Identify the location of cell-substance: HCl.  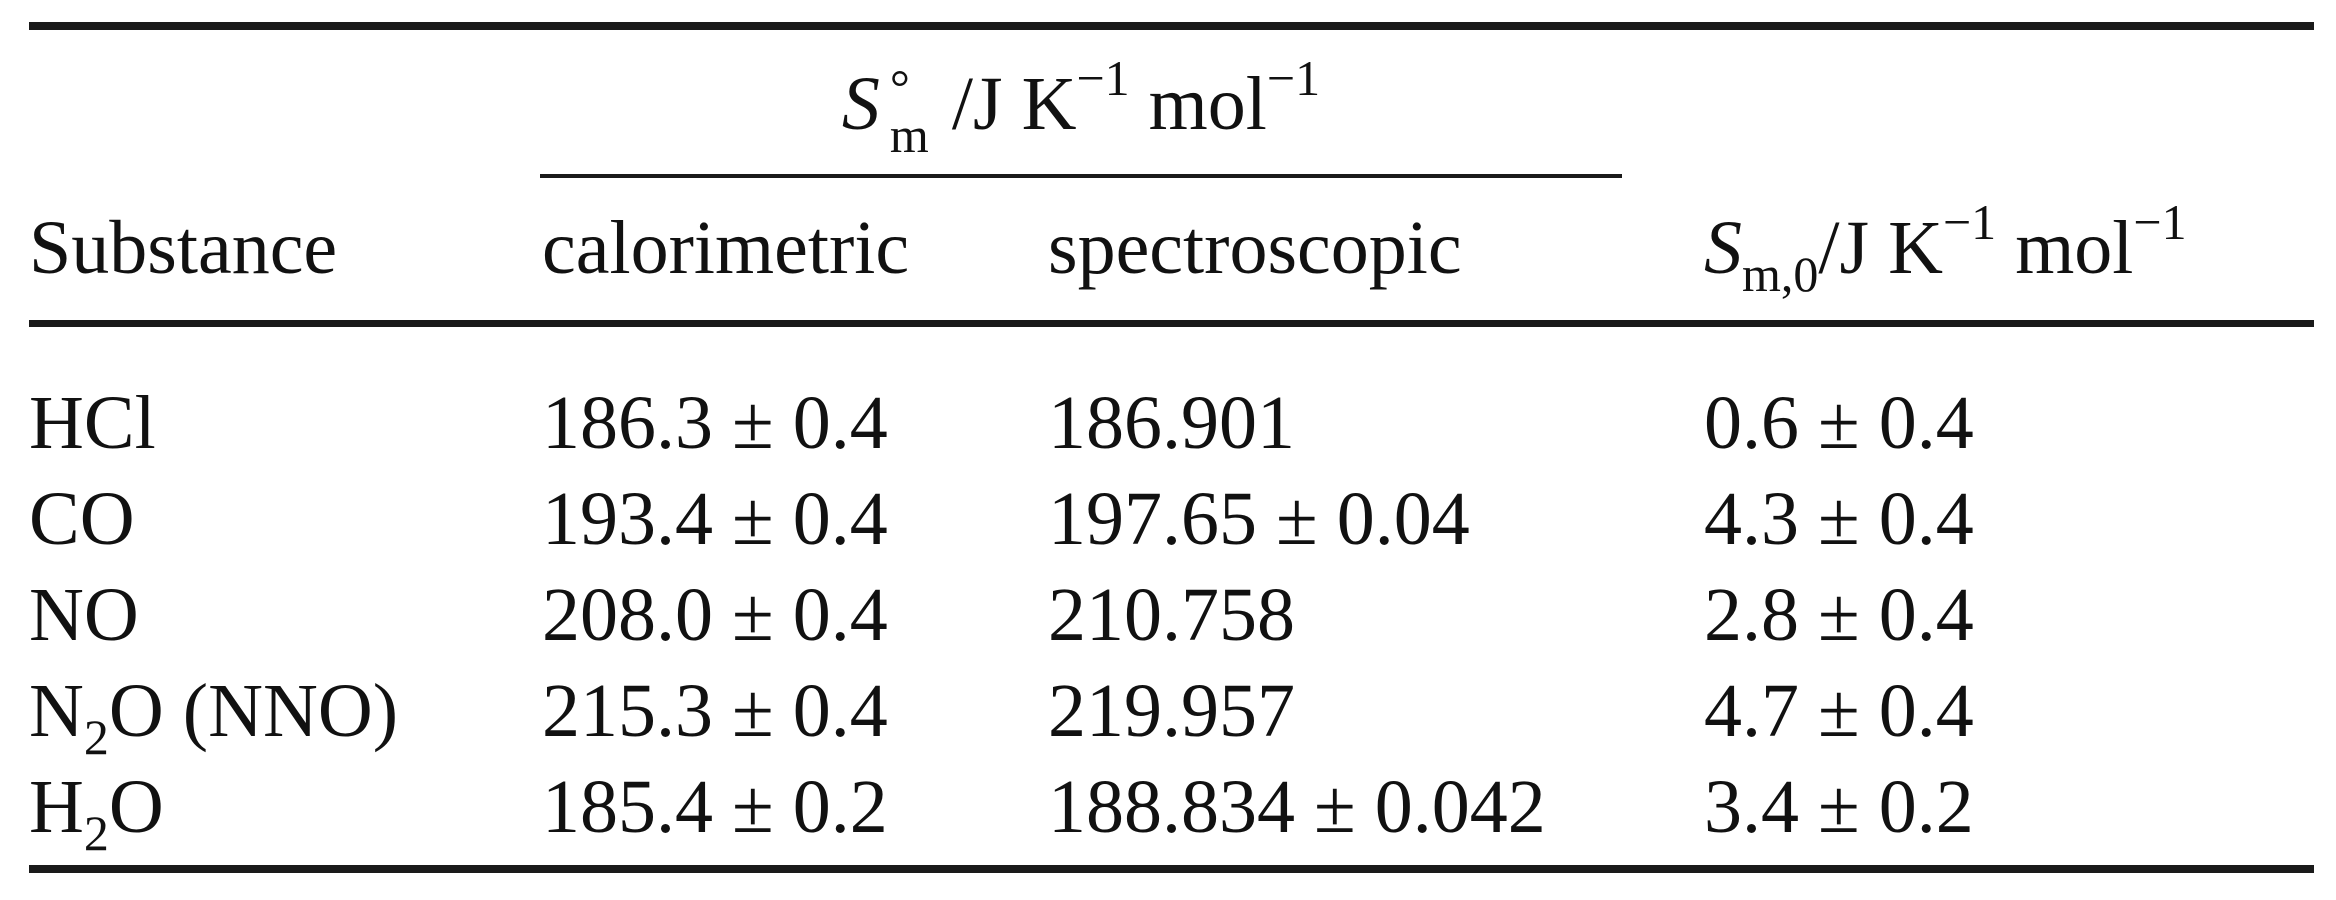
(92, 423).